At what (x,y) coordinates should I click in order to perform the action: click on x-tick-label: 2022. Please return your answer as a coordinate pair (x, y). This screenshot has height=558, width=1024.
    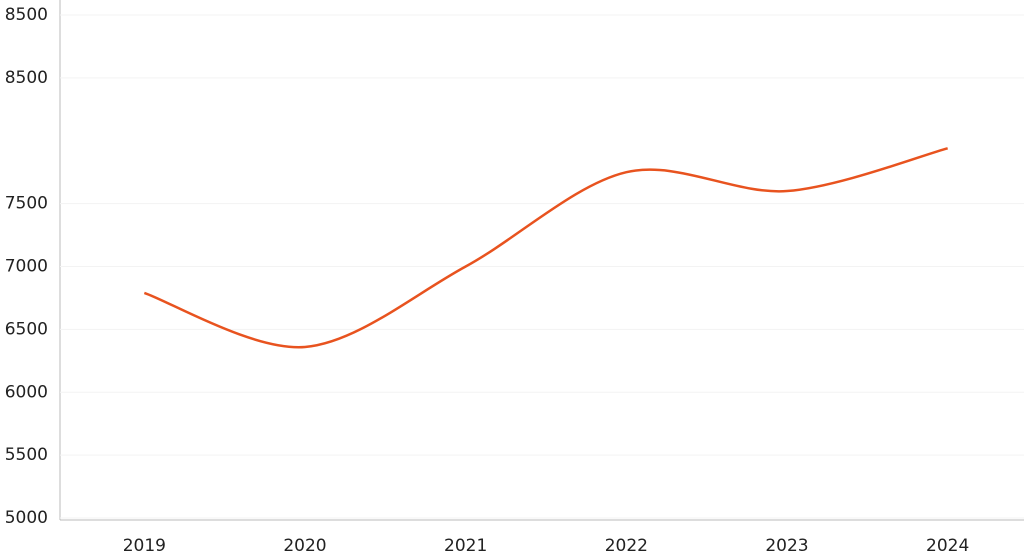
    Looking at the image, I should click on (626, 546).